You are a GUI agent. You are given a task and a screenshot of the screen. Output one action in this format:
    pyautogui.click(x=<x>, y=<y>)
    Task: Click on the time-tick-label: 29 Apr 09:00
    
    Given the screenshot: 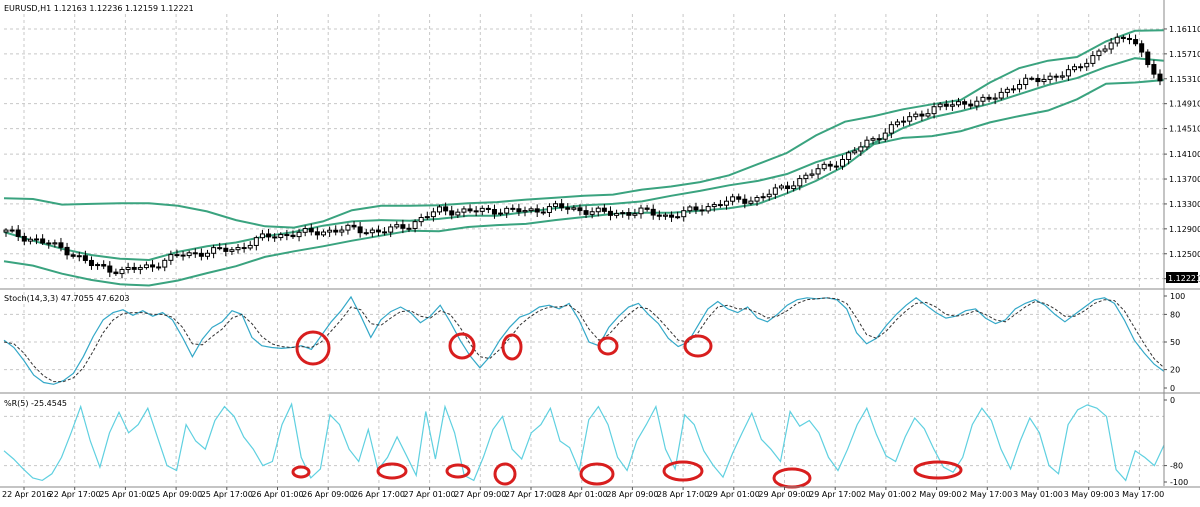 What is the action you would take?
    pyautogui.click(x=784, y=494)
    